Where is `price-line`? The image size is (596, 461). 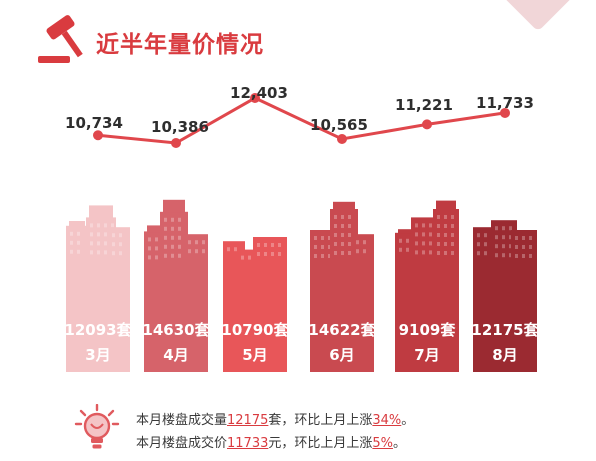
price-line is located at coordinates (301, 120).